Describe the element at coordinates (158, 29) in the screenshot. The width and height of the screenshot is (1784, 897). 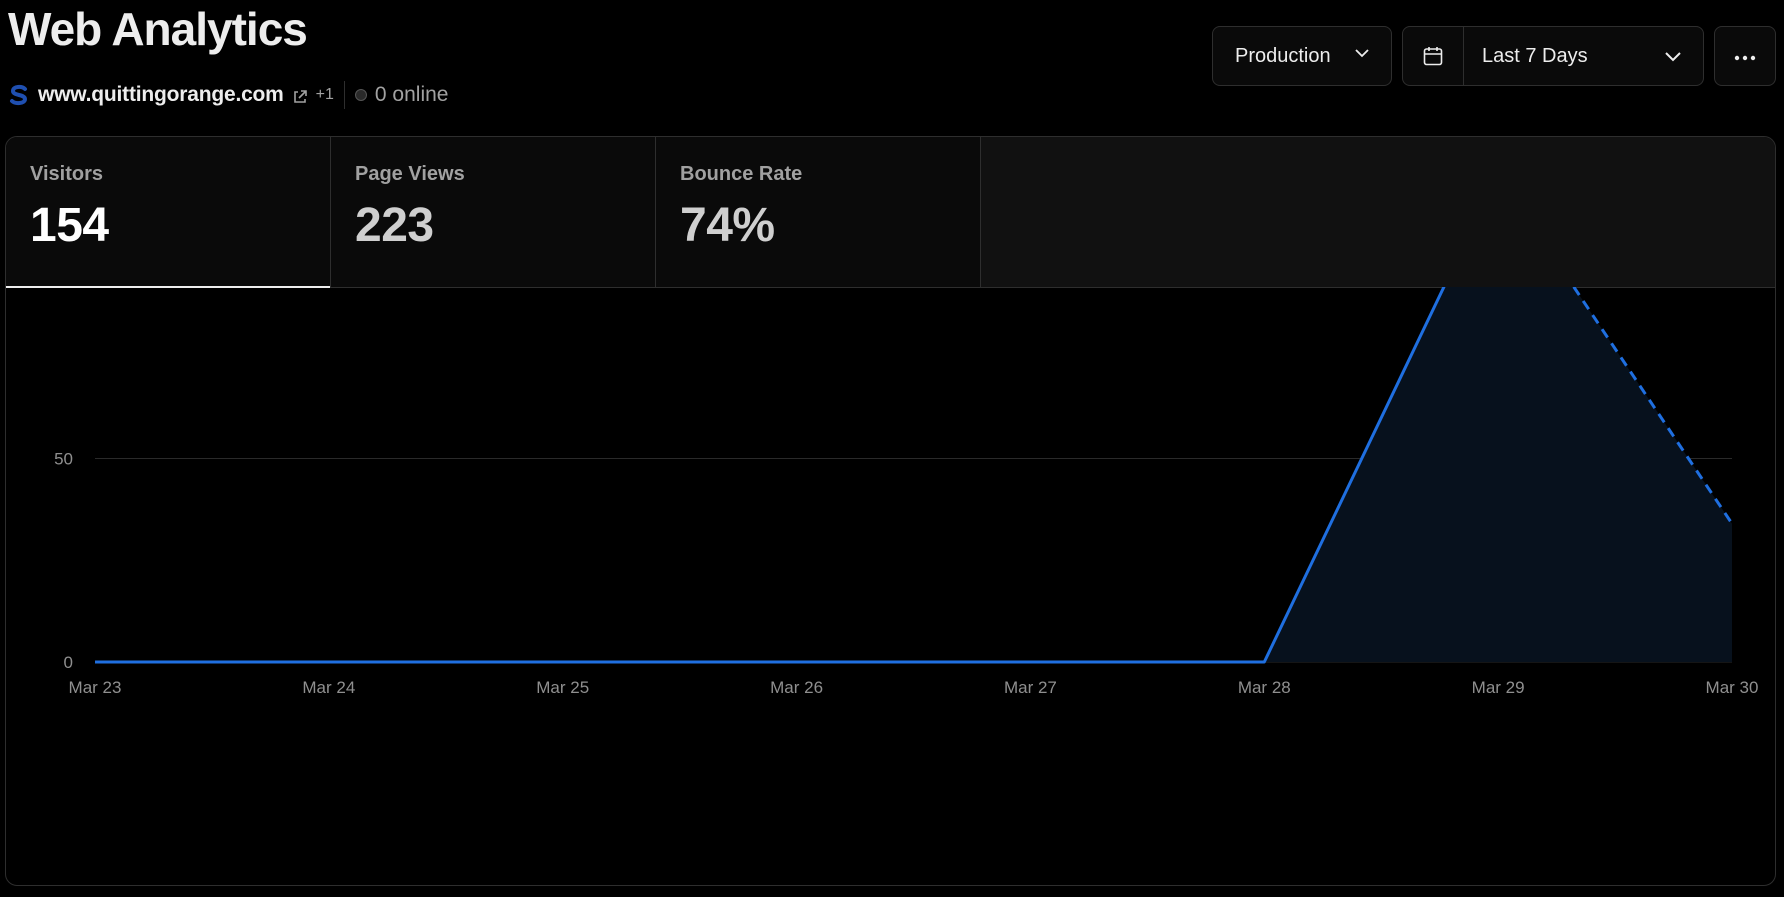
I see `page-title: Web Analytics` at that location.